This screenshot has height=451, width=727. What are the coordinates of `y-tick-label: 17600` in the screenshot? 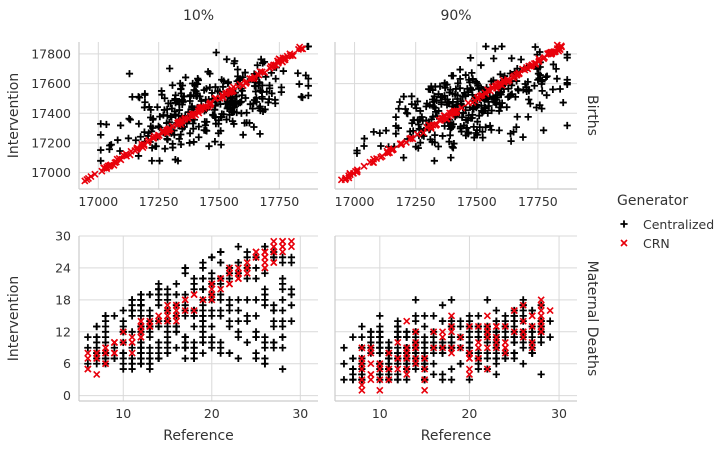 It's located at (51, 83).